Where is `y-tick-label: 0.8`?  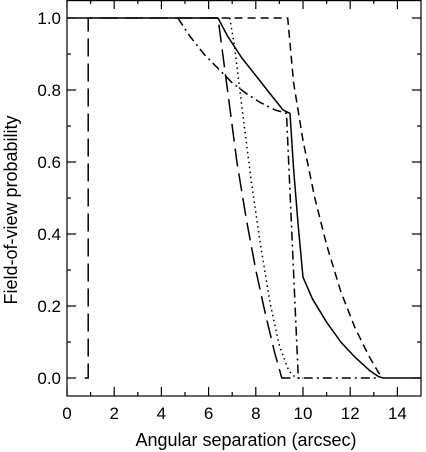
y-tick-label: 0.8 is located at coordinates (49, 90).